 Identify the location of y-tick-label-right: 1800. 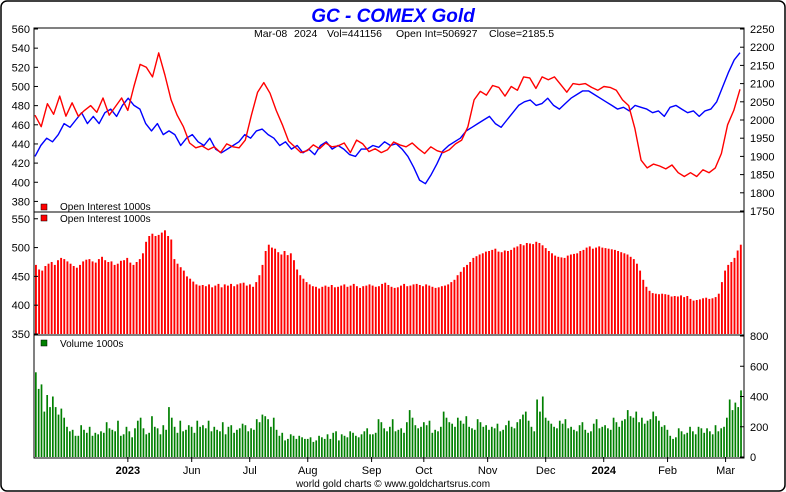
(762, 194).